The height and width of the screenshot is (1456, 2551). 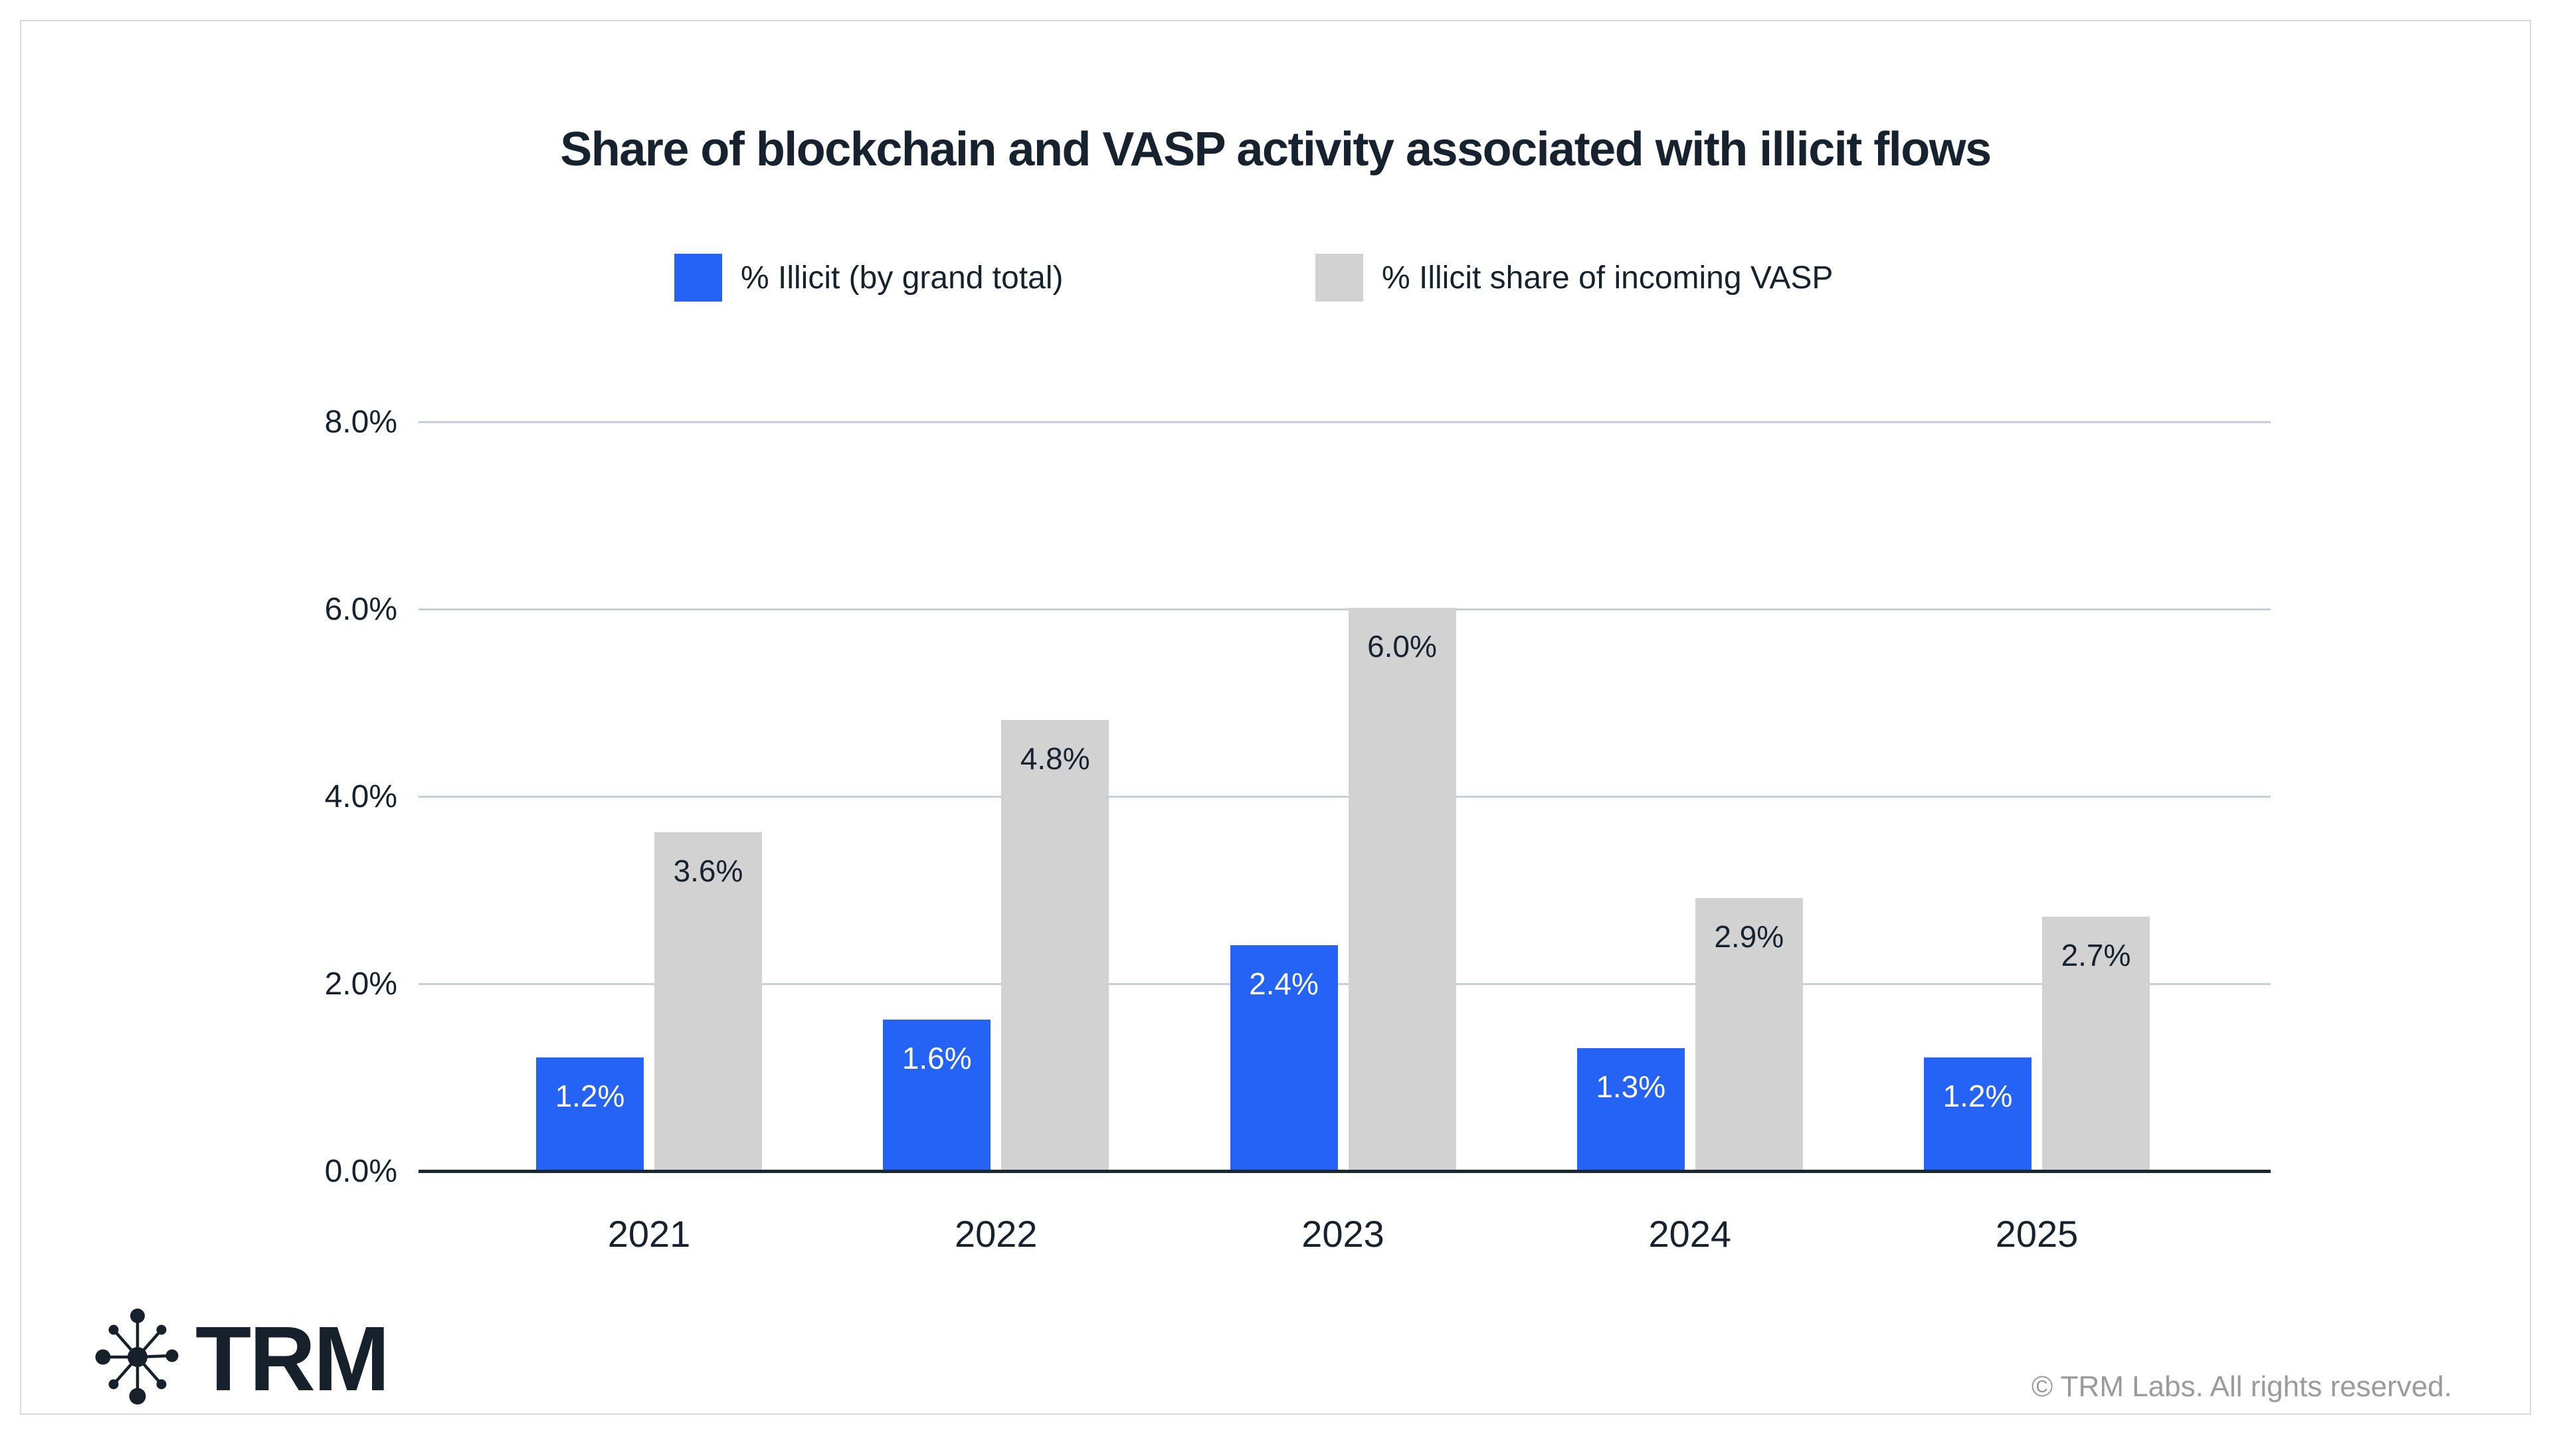 I want to click on bar-value-label-2025-series-0: 1.2%, so click(x=1977, y=1096).